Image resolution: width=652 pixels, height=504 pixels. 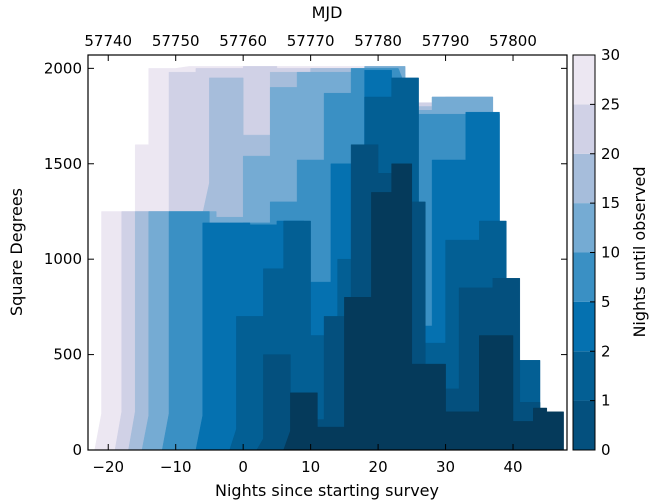 What do you see at coordinates (610, 55) in the screenshot?
I see `colorbar-tick-label: 30` at bounding box center [610, 55].